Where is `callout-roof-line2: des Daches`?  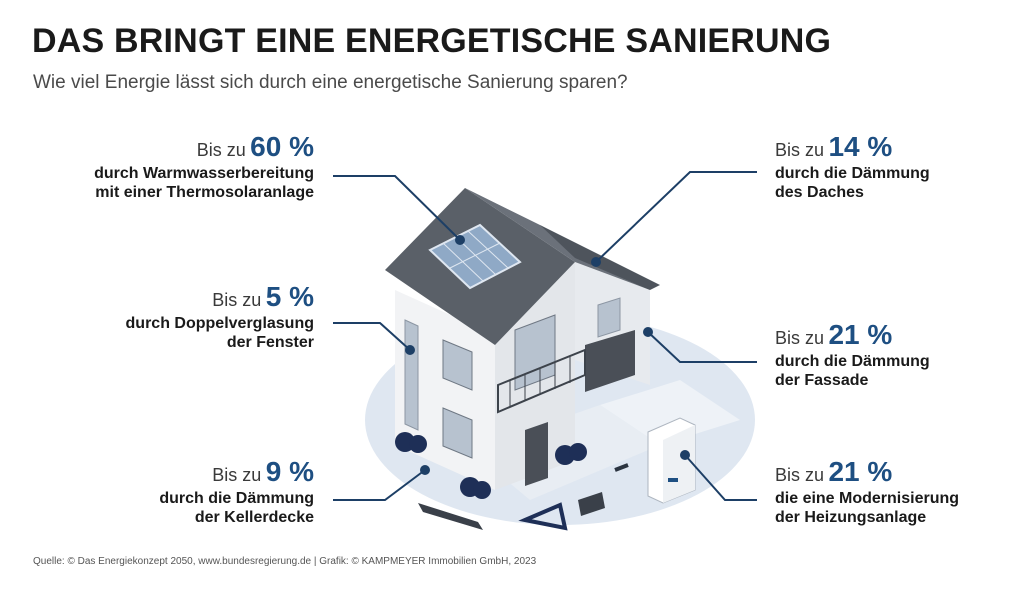
callout-roof-line2: des Daches is located at coordinates (819, 192).